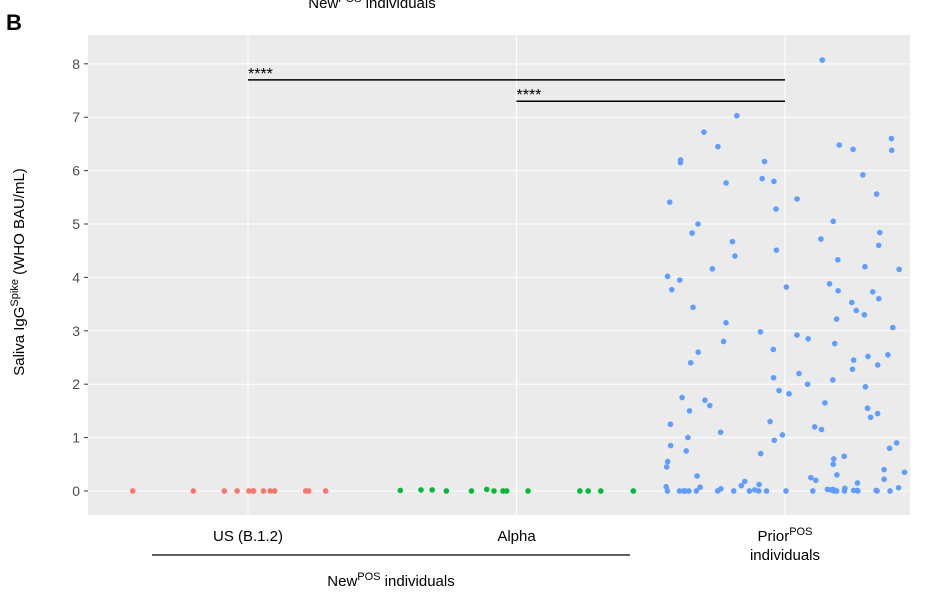 The height and width of the screenshot is (592, 938). What do you see at coordinates (76, 384) in the screenshot?
I see `y-tick-label: 2` at bounding box center [76, 384].